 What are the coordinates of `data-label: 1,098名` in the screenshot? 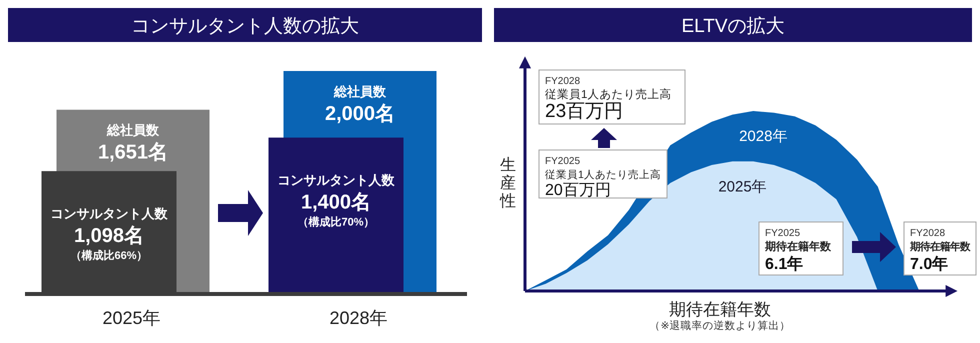 It's located at (109, 236).